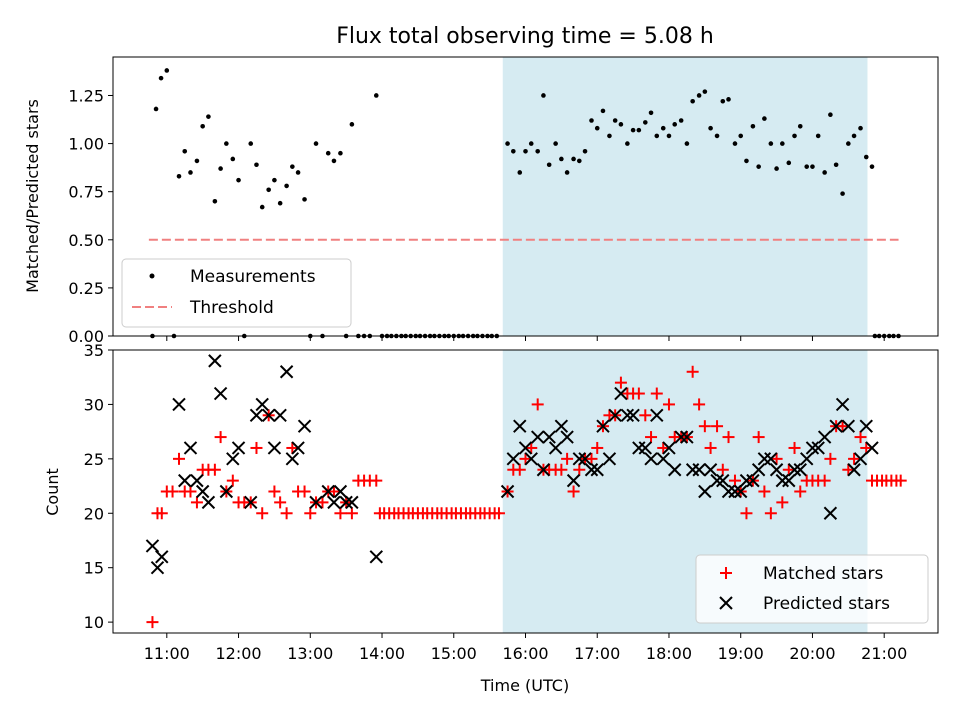  I want to click on top-y-tick-label: 1.00, so click(86, 144).